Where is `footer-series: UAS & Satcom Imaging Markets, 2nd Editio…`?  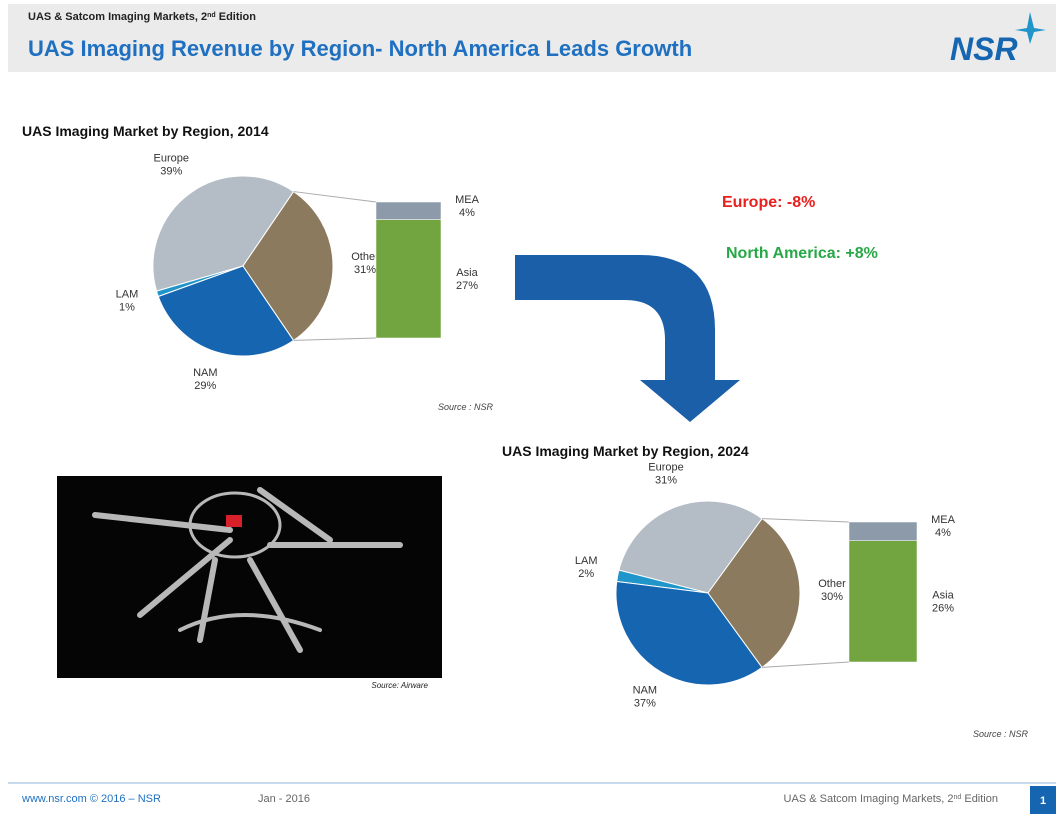
footer-series: UAS & Satcom Imaging Markets, 2nd Editio… is located at coordinates (891, 799).